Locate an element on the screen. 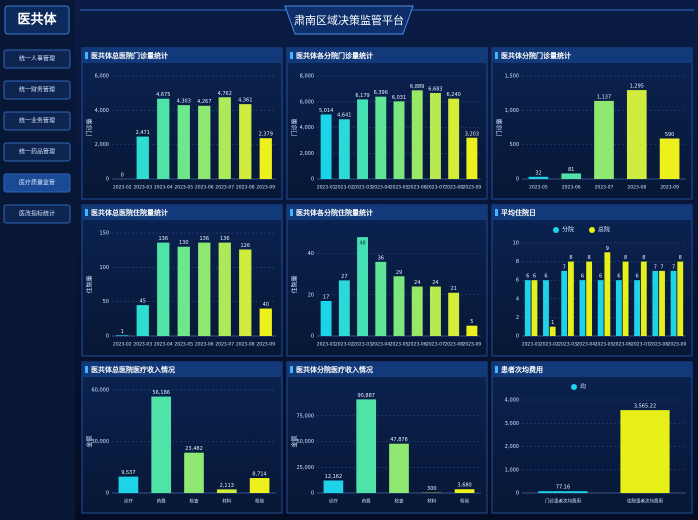 The width and height of the screenshot is (698, 520). value-label: 21 is located at coordinates (453, 289).